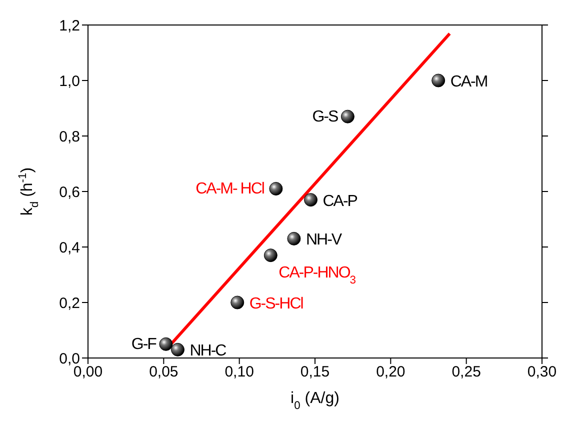 The height and width of the screenshot is (426, 566). Describe the element at coordinates (317, 275) in the screenshot. I see `annotation: CA-P-HNO$_{3}$` at that location.